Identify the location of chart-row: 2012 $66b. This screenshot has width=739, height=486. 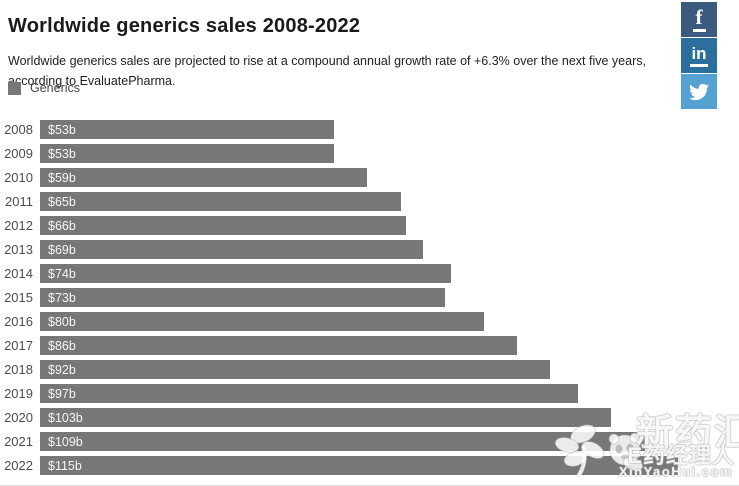
(369, 225).